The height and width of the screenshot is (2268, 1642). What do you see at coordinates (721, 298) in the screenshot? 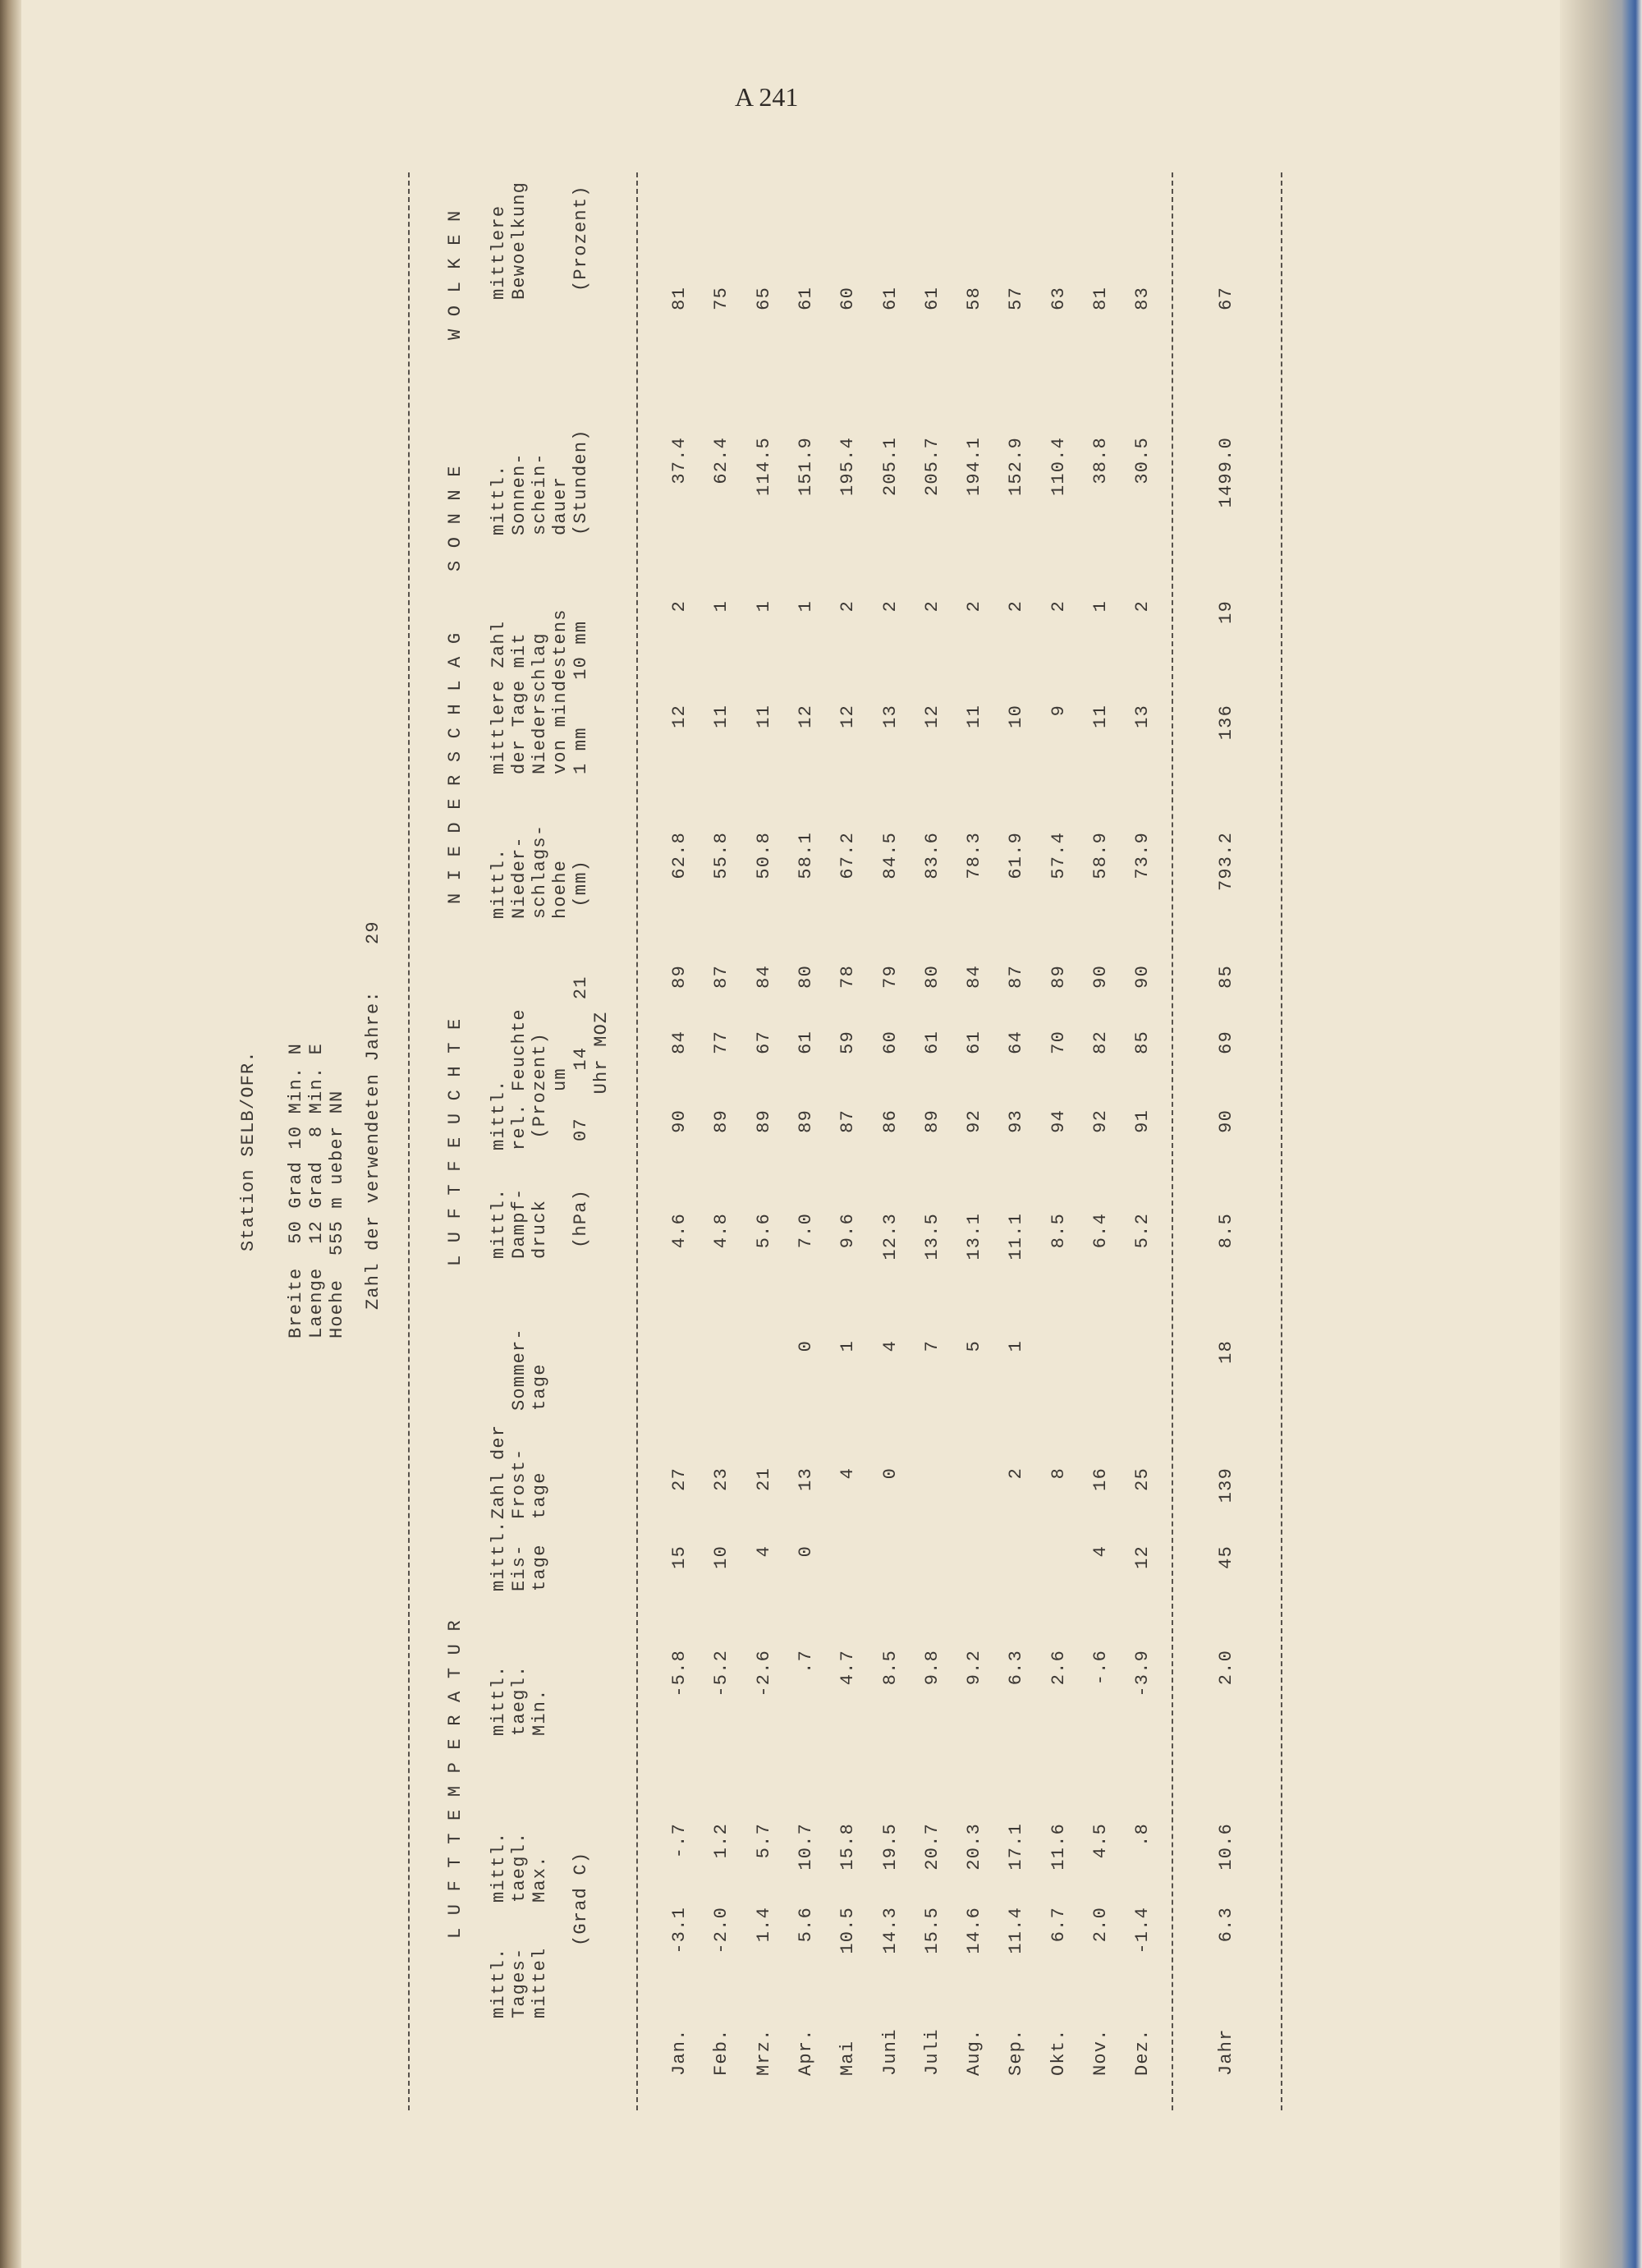
I see `table-cell: 75` at bounding box center [721, 298].